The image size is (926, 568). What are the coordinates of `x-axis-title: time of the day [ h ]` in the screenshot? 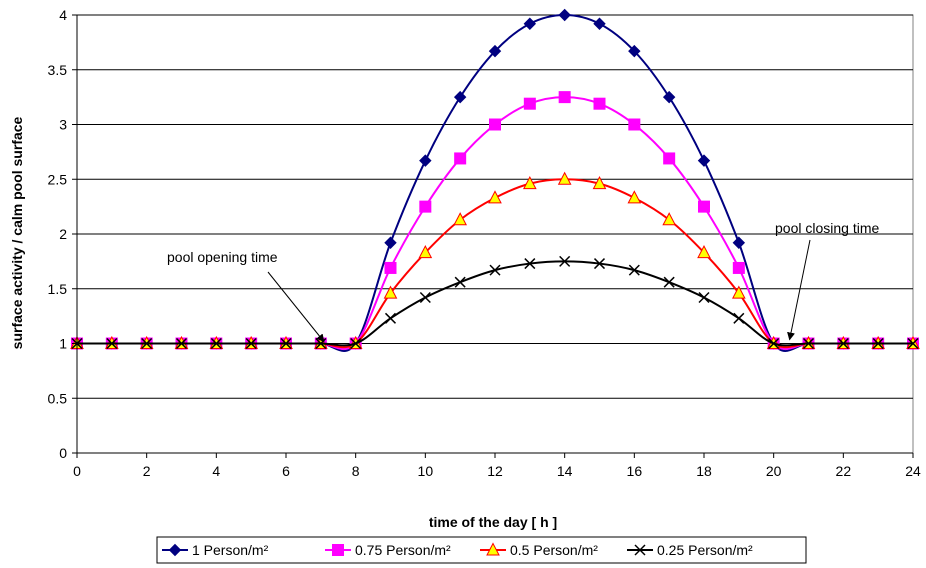 It's located at (493, 522).